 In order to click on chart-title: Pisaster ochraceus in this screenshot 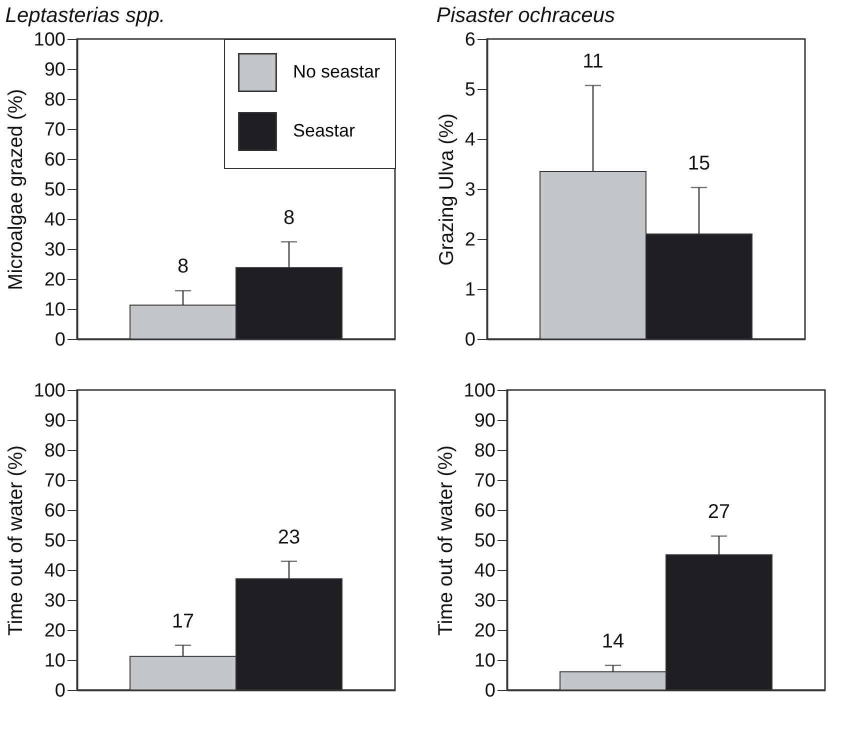, I will do `click(526, 15)`.